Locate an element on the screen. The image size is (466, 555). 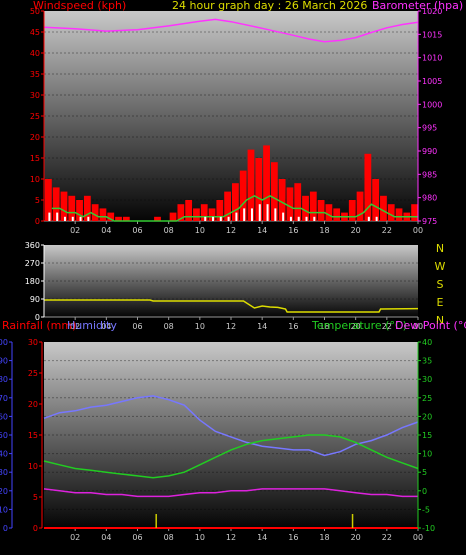
windspeed-axis-tick-label: 5 is located at coordinates (37, 200).